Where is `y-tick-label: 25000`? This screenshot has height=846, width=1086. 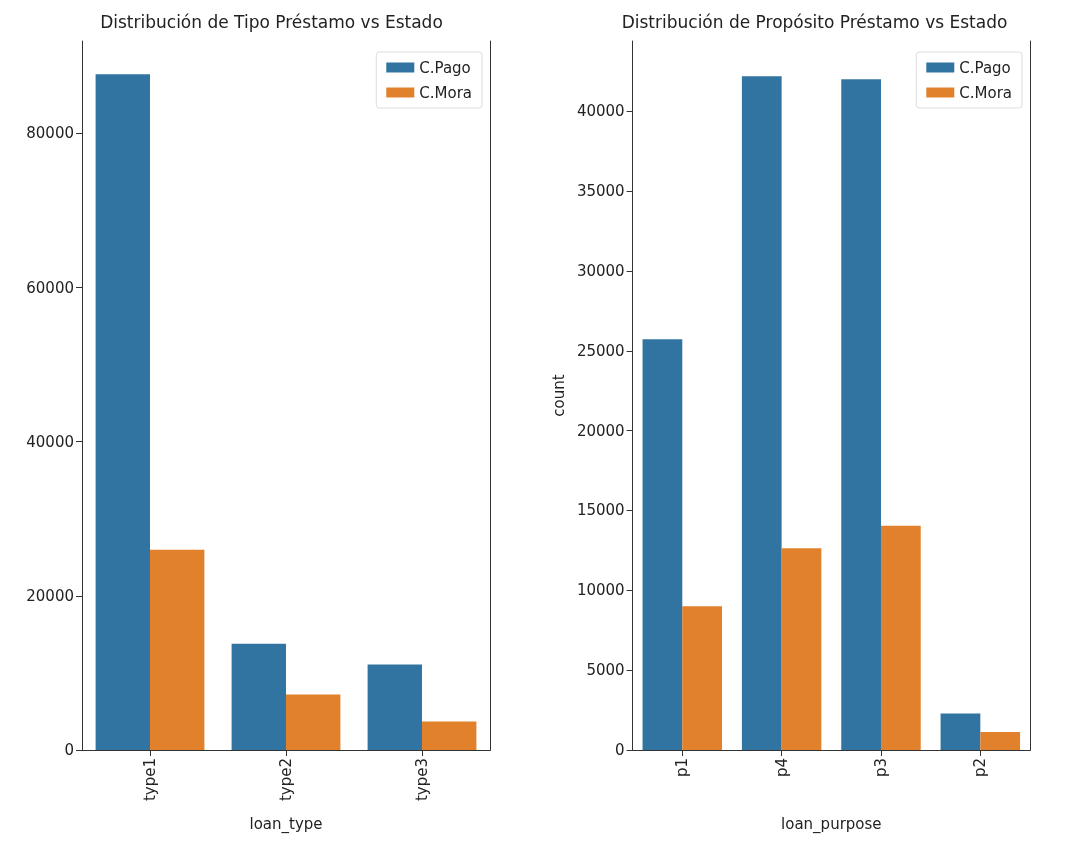
y-tick-label: 25000 is located at coordinates (600, 350).